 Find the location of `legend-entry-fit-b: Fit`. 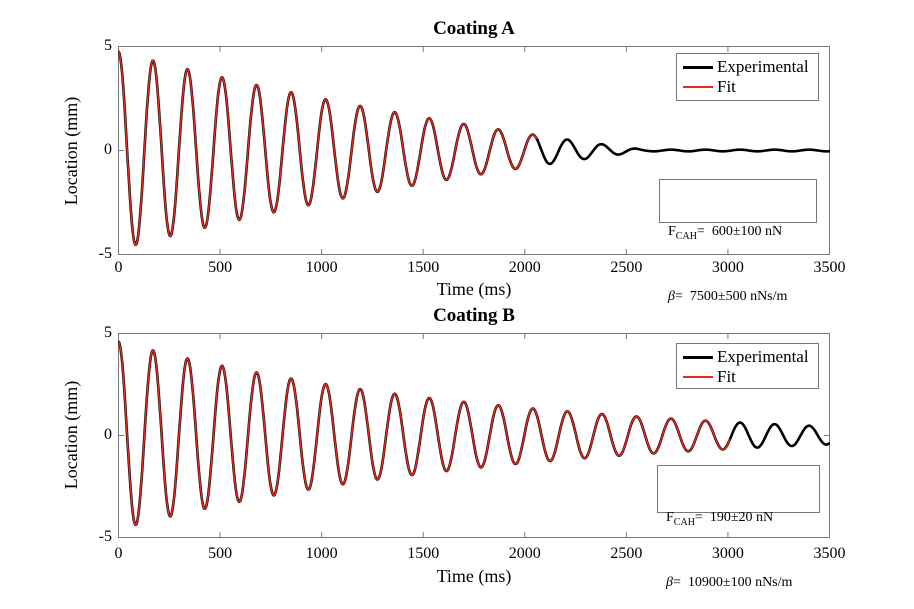

legend-entry-fit-b: Fit is located at coordinates (750, 377).